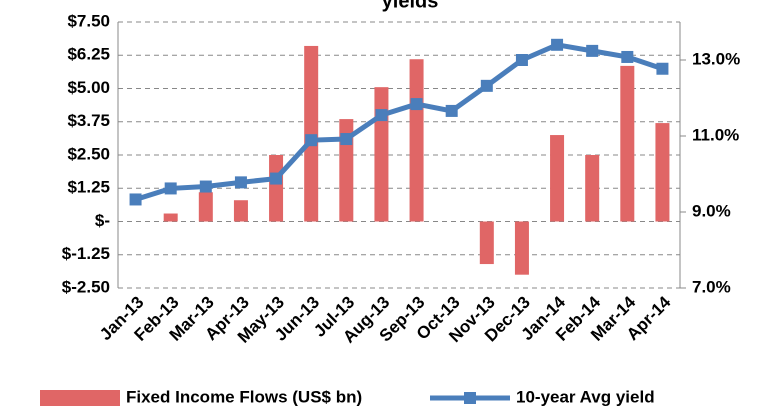 The height and width of the screenshot is (412, 782). I want to click on y-tick-label: $-, so click(102, 220).